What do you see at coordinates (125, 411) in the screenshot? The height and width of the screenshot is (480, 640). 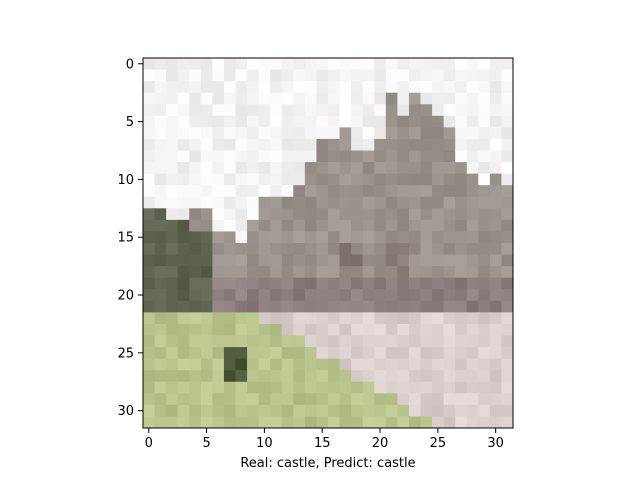 I see `y-tick-label: 30` at bounding box center [125, 411].